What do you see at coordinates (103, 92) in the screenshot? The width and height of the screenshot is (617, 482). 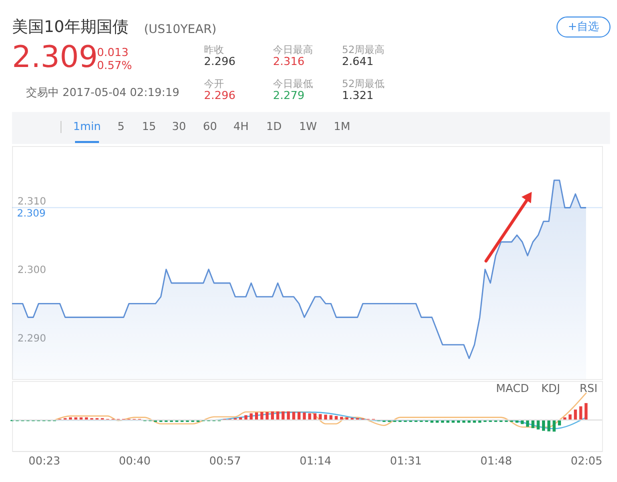 I see `text: 交易中 2017-05-04 02:19:19` at bounding box center [103, 92].